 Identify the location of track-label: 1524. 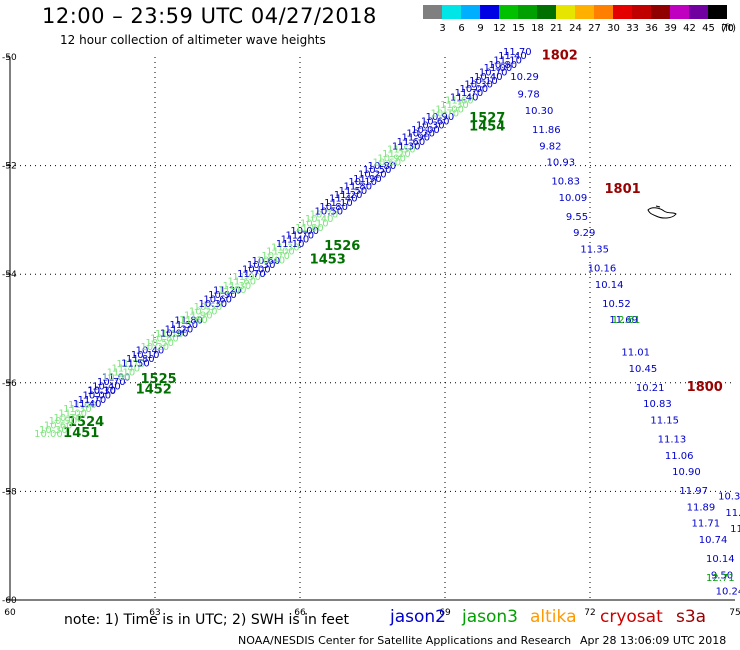
(86, 422).